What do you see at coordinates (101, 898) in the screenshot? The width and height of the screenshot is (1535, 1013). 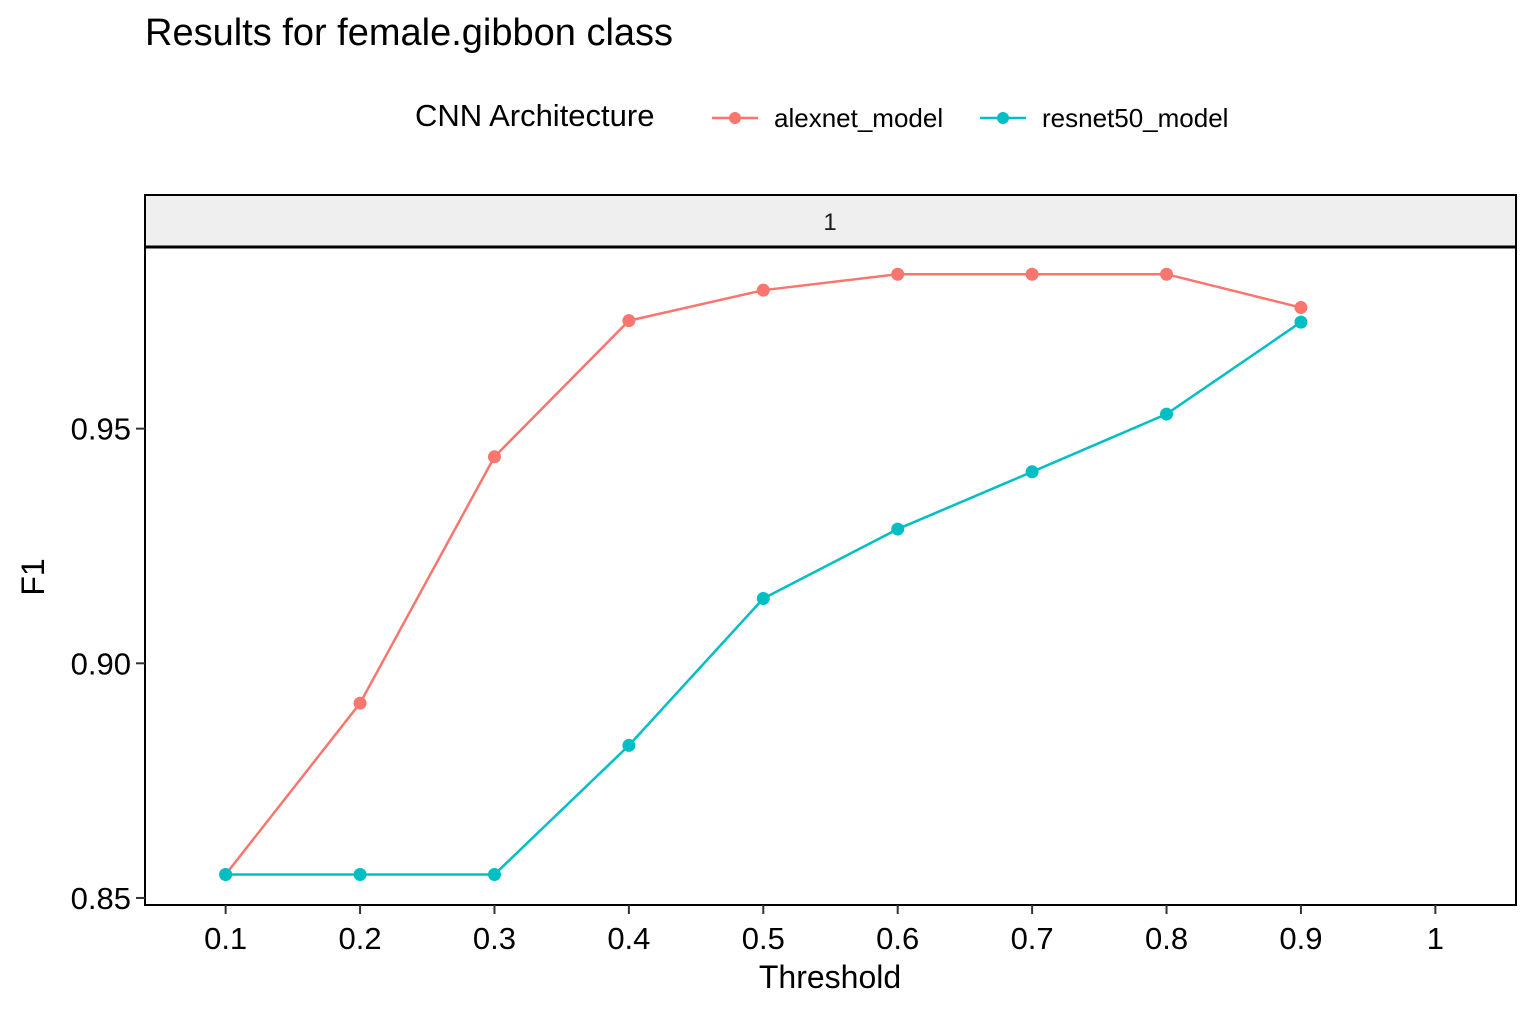 I see `y-tick-label: 0.85` at bounding box center [101, 898].